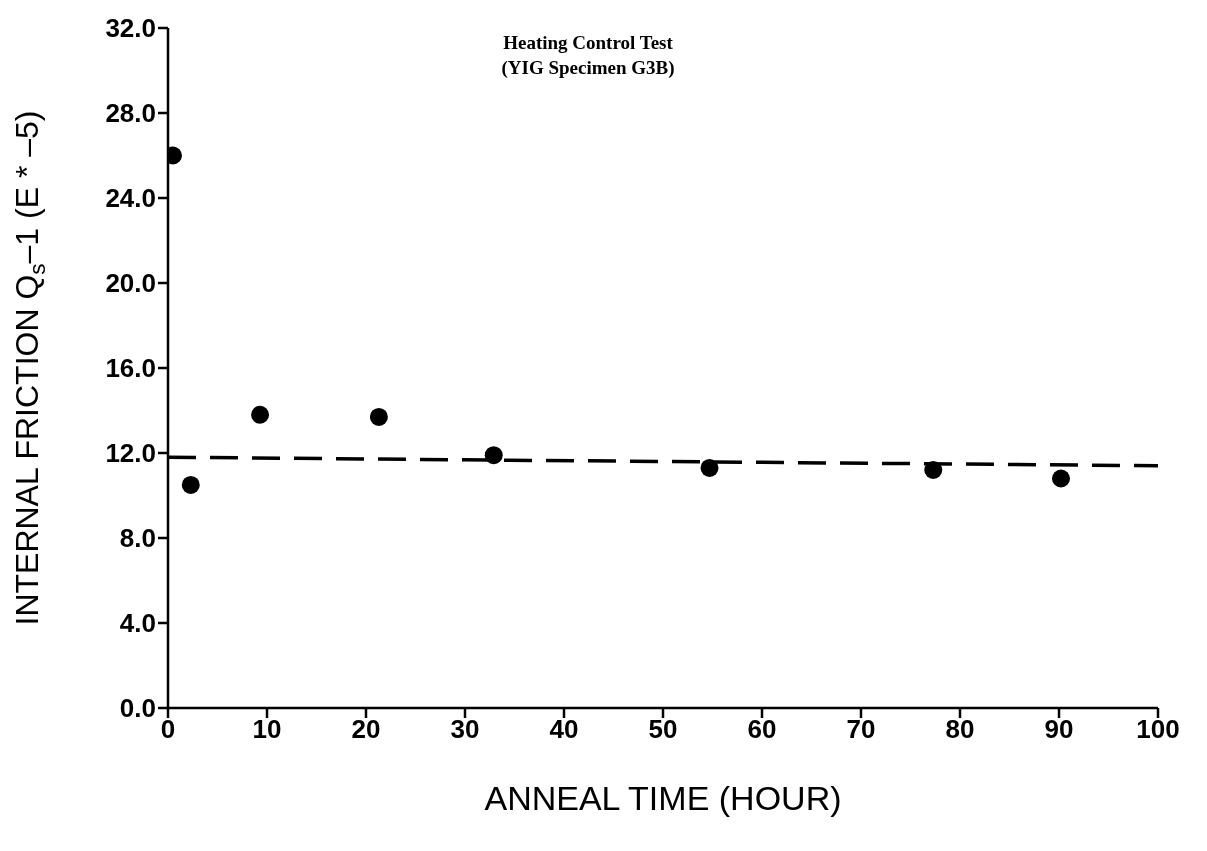 This screenshot has height=851, width=1207. What do you see at coordinates (1059, 729) in the screenshot?
I see `x-tick-label: 90` at bounding box center [1059, 729].